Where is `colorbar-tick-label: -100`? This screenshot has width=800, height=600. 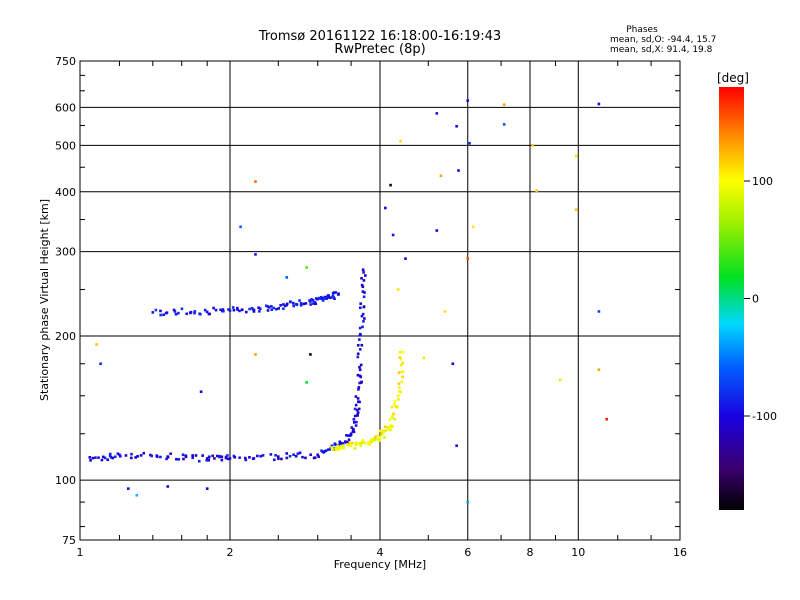
colorbar-tick-label: -100 is located at coordinates (764, 416).